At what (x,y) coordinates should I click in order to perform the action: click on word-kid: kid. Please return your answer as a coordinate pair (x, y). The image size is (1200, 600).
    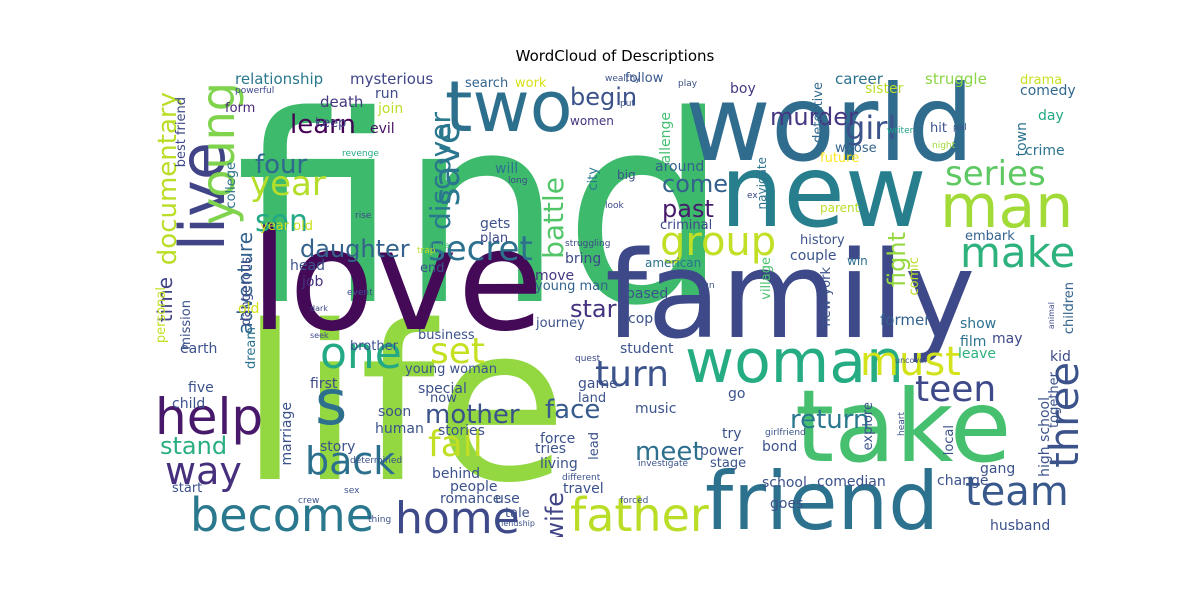
    Looking at the image, I should click on (1060, 357).